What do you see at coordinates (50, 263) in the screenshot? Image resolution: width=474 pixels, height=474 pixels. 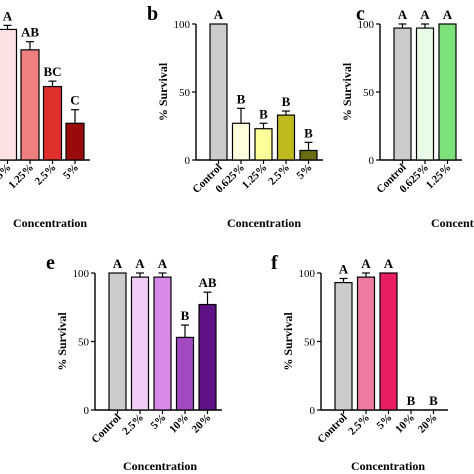 I see `panel-letter: e` at bounding box center [50, 263].